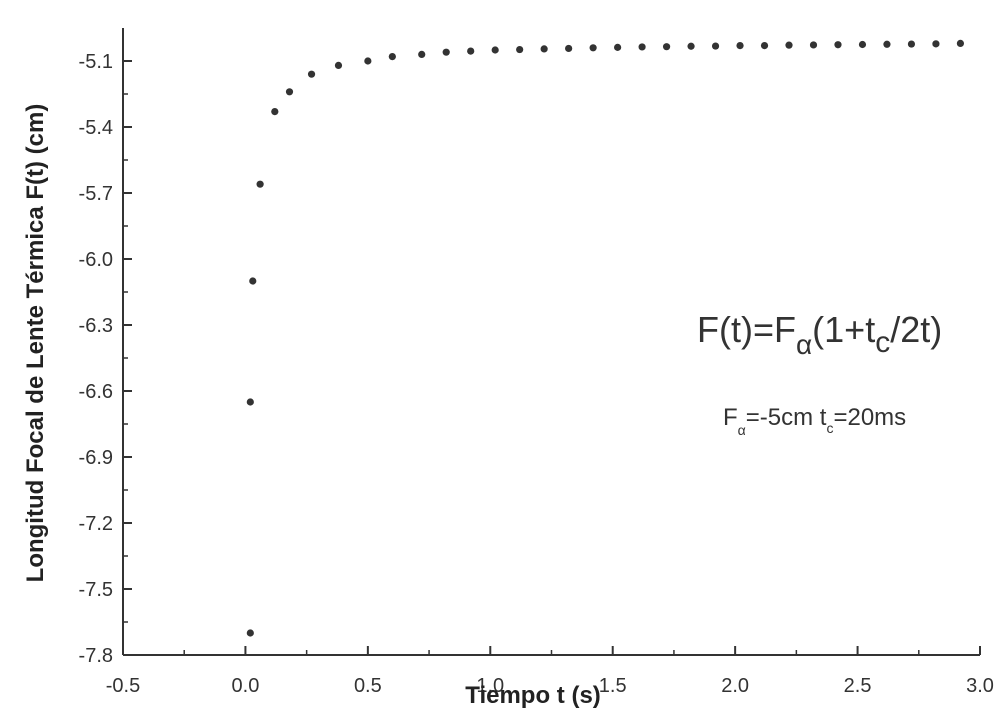  I want to click on y-tick-label: -5.4, so click(96, 128).